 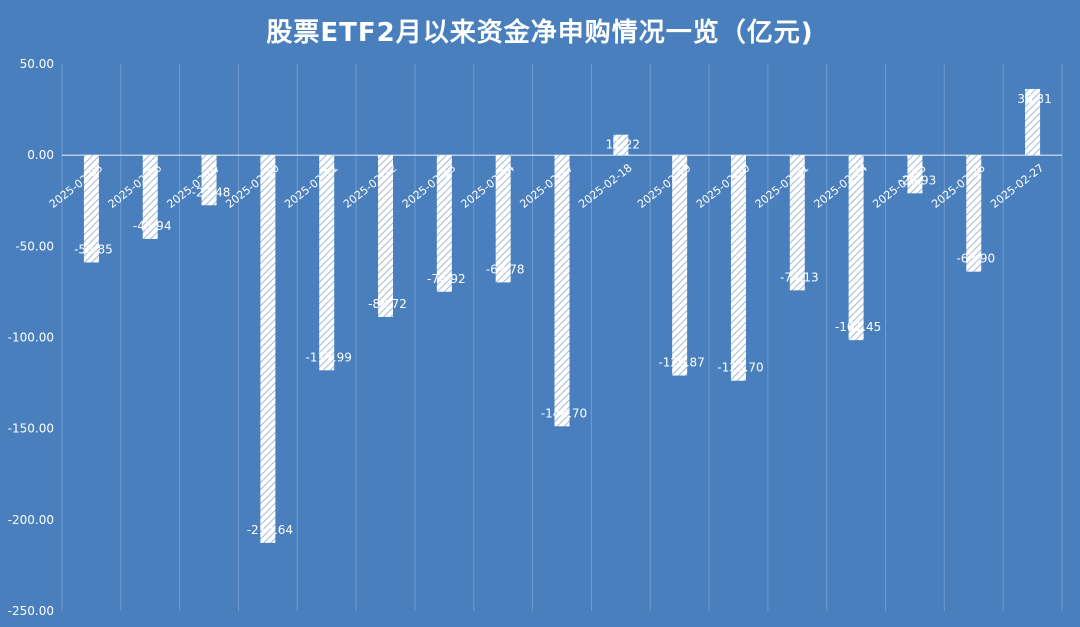 I want to click on data-label: -74.13, so click(x=799, y=277).